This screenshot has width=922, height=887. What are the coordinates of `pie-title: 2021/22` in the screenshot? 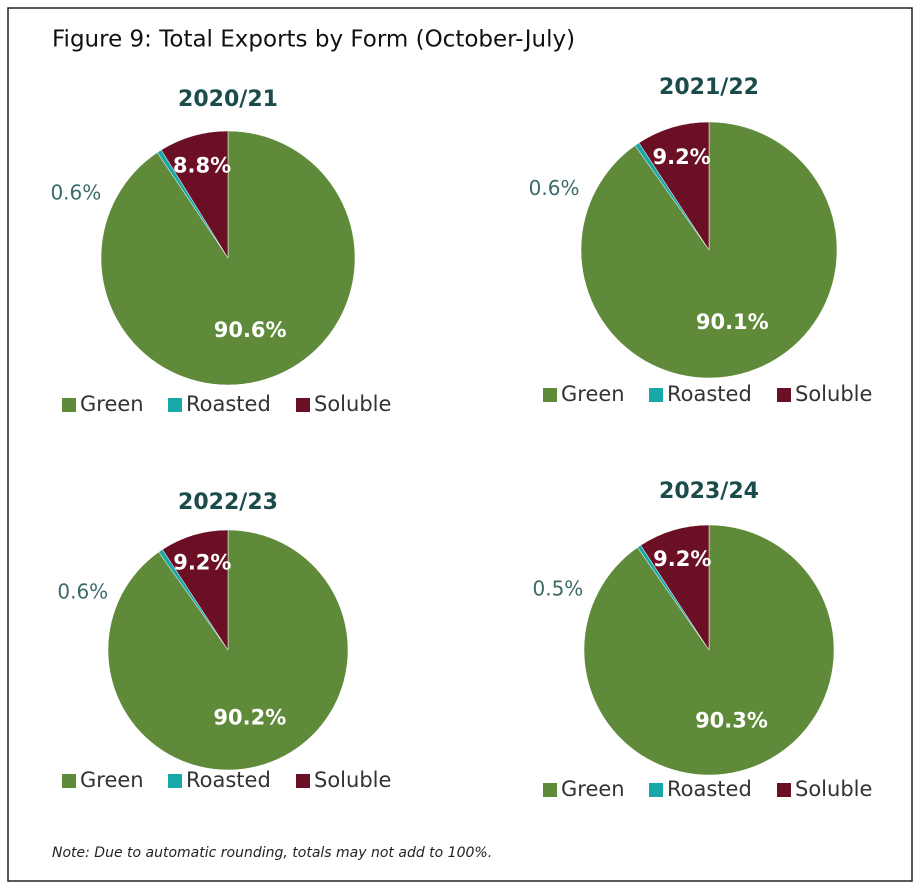 It's located at (709, 87).